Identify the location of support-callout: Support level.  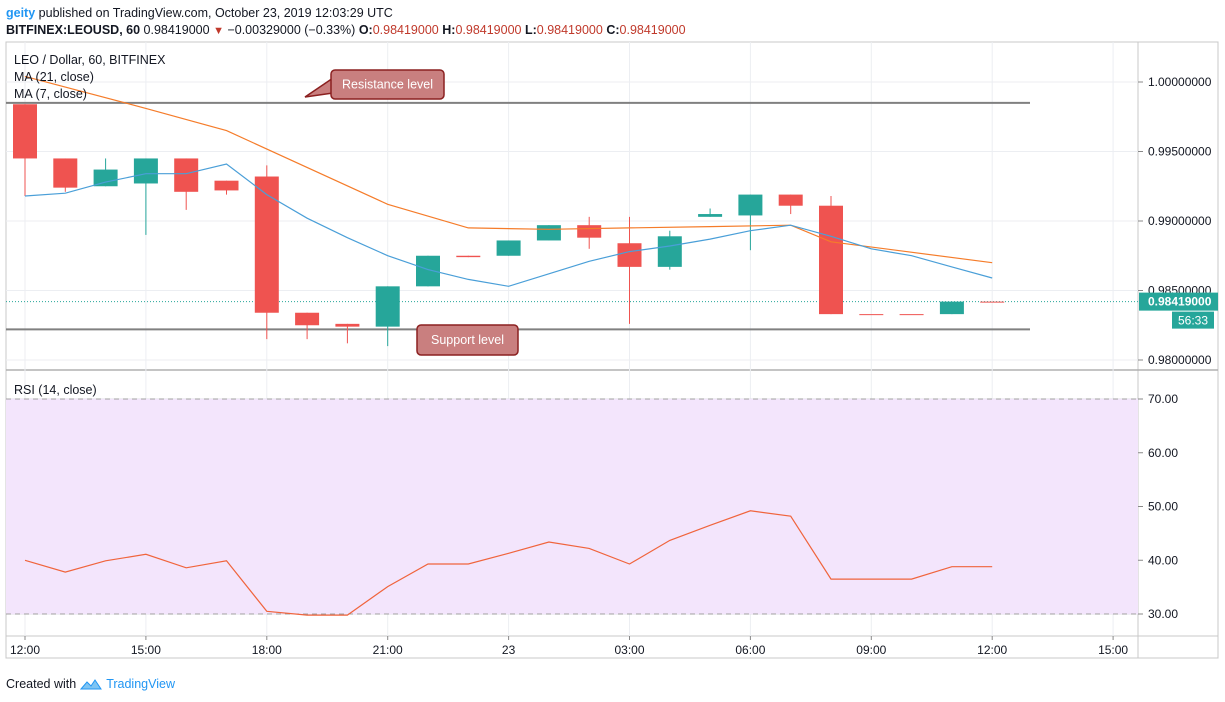
(467, 340).